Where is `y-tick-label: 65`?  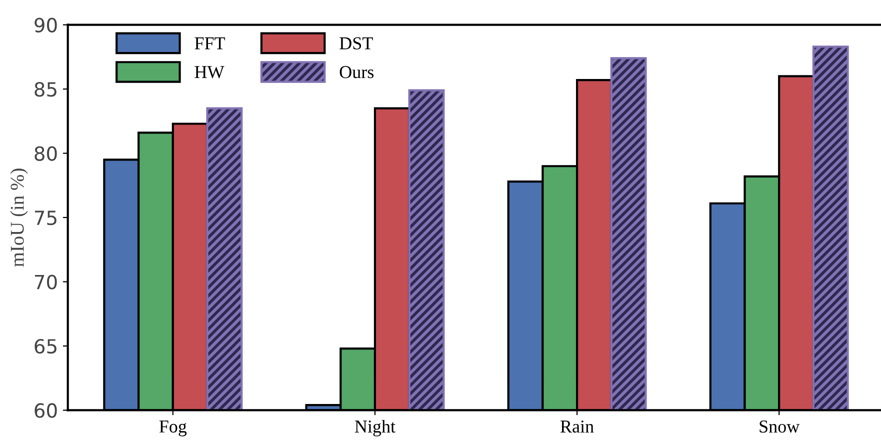
y-tick-label: 65 is located at coordinates (45, 346).